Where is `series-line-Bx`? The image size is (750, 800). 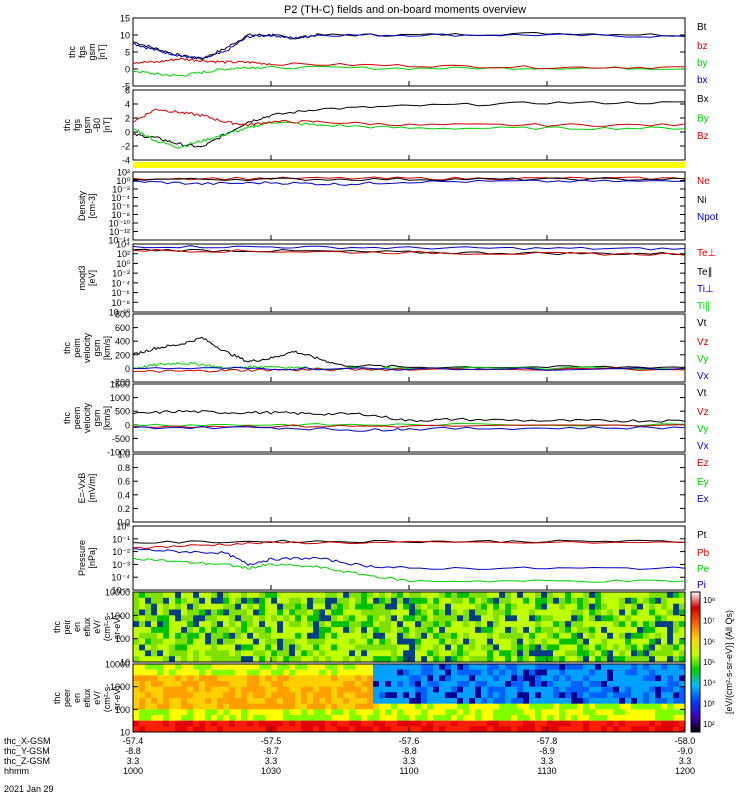 series-line-Bx is located at coordinates (408, 124).